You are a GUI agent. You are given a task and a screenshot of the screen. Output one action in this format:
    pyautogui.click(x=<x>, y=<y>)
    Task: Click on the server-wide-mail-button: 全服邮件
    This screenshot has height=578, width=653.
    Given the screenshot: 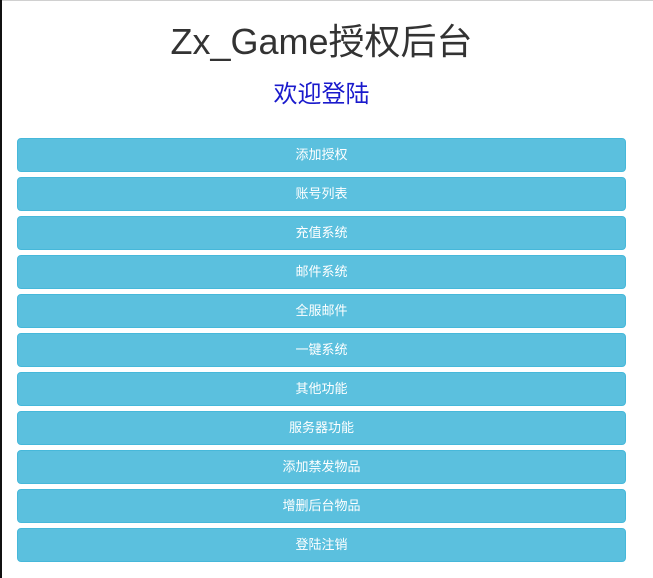 What is the action you would take?
    pyautogui.click(x=321, y=311)
    